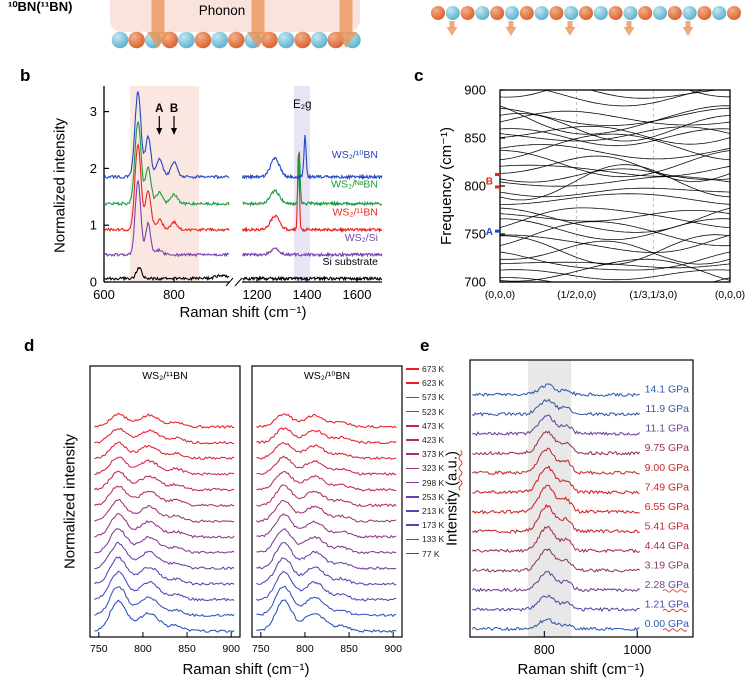 The image size is (750, 700). I want to click on text-label: WS₂/¹⁰BN, so click(327, 376).